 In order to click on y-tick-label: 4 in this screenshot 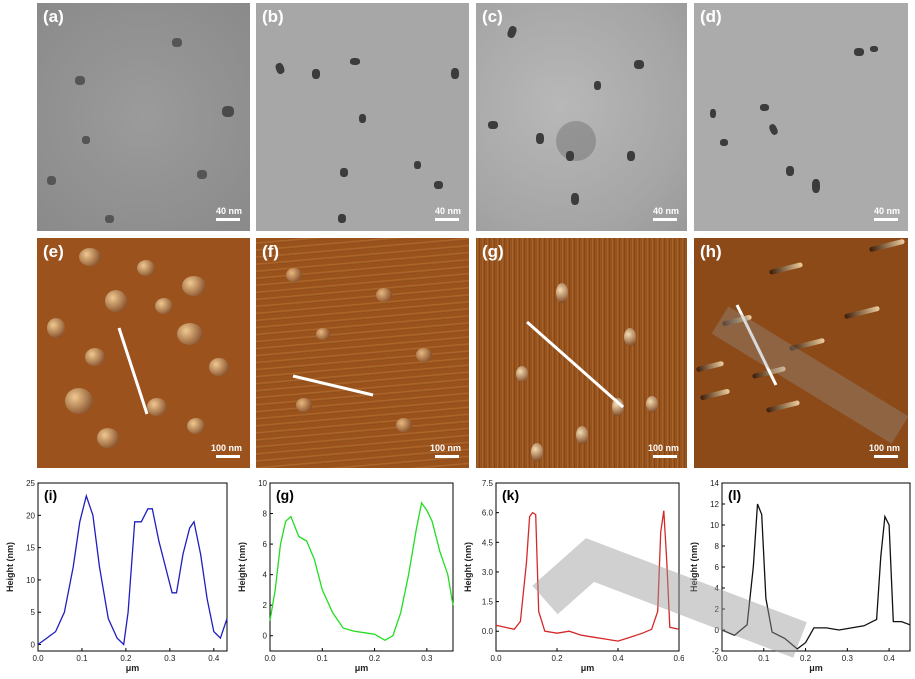, I will do `click(717, 588)`.